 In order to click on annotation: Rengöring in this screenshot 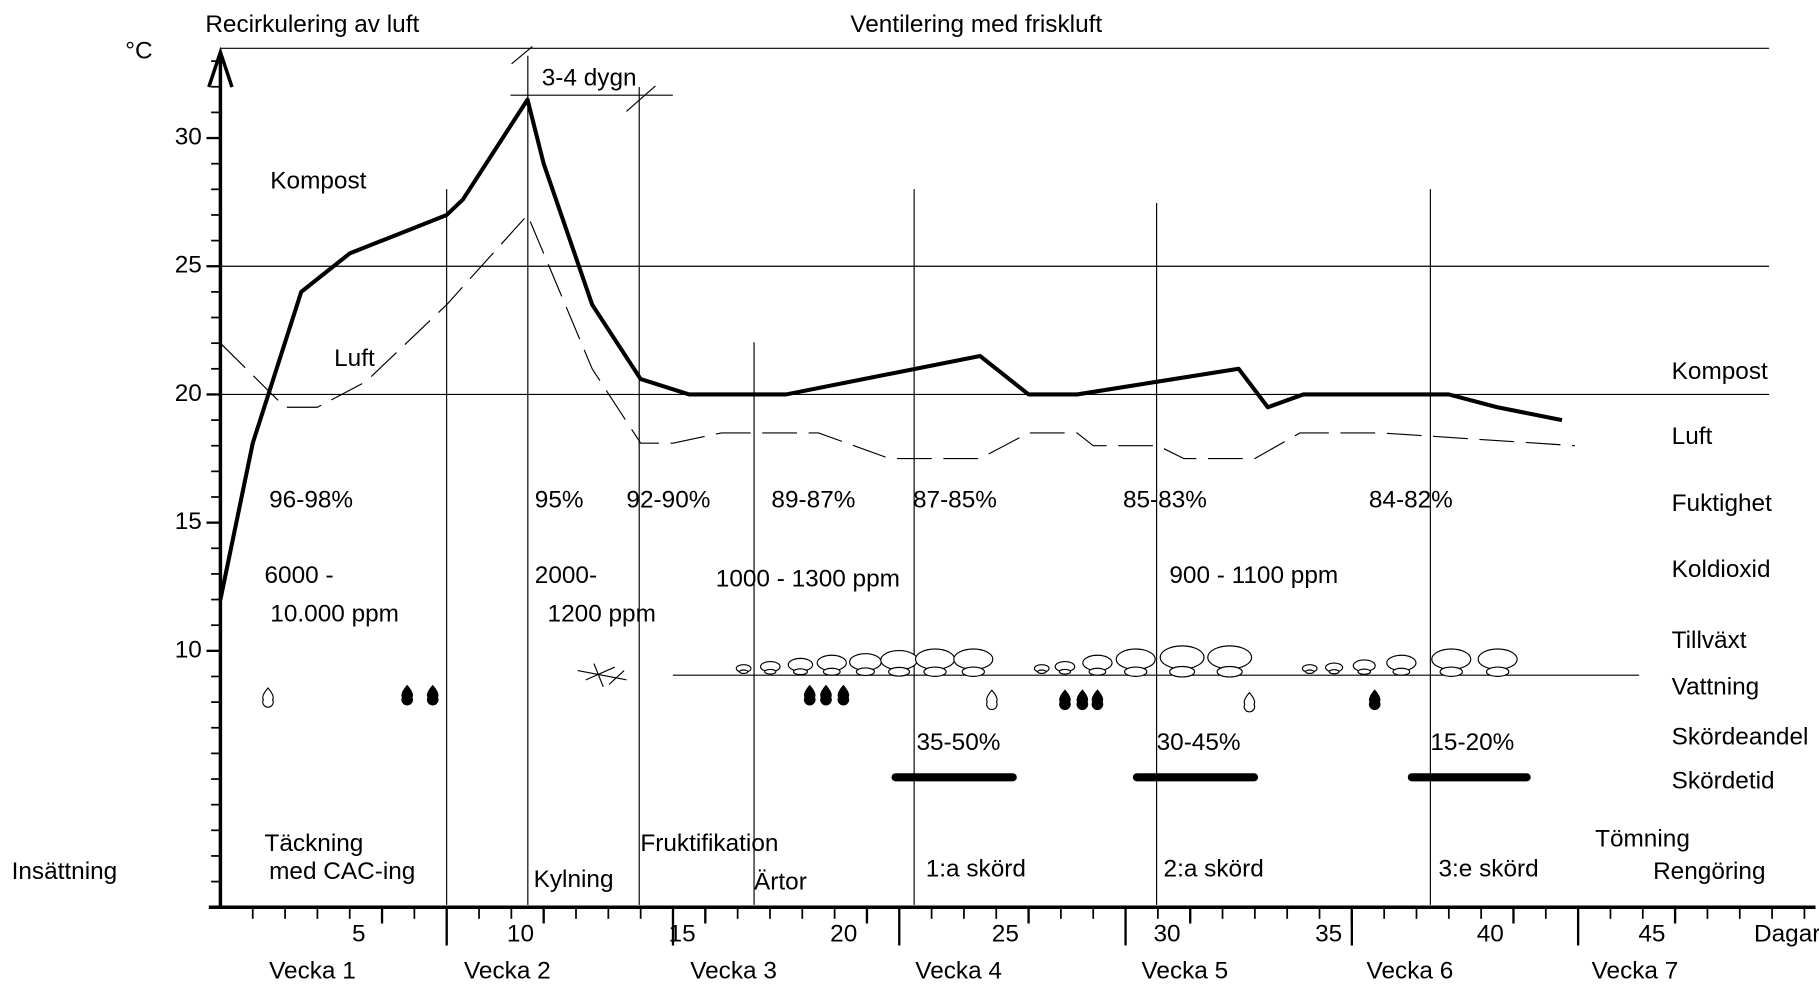, I will do `click(1709, 871)`.